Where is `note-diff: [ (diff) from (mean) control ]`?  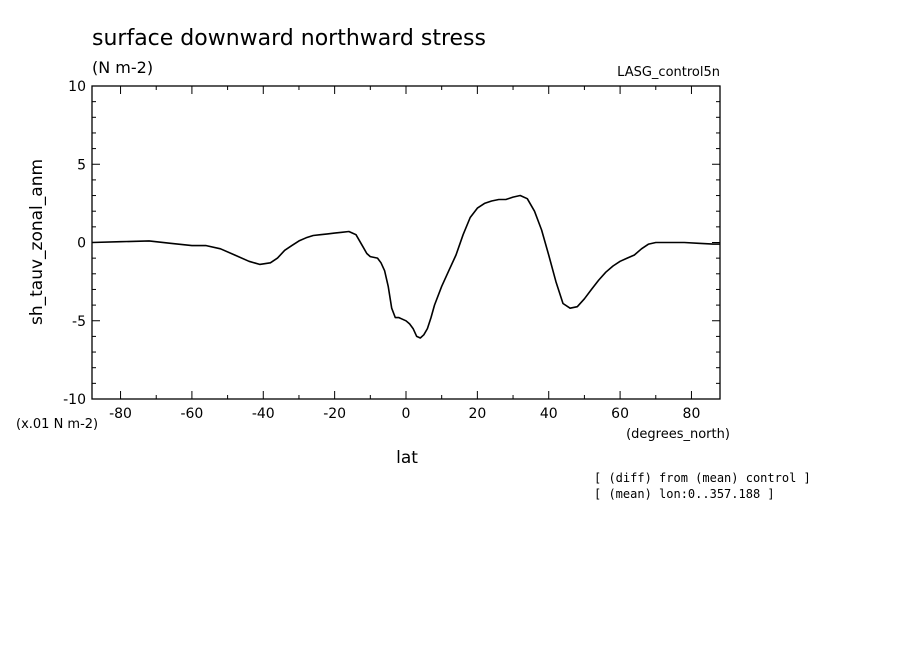 note-diff: [ (diff) from (mean) control ] is located at coordinates (702, 478).